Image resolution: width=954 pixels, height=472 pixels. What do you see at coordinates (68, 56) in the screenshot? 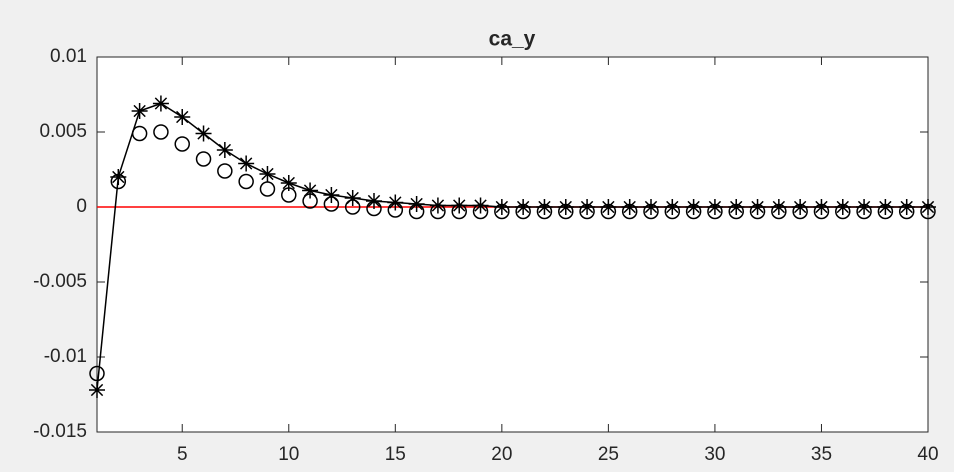
I see `y-tick-label: 0.01` at bounding box center [68, 56].